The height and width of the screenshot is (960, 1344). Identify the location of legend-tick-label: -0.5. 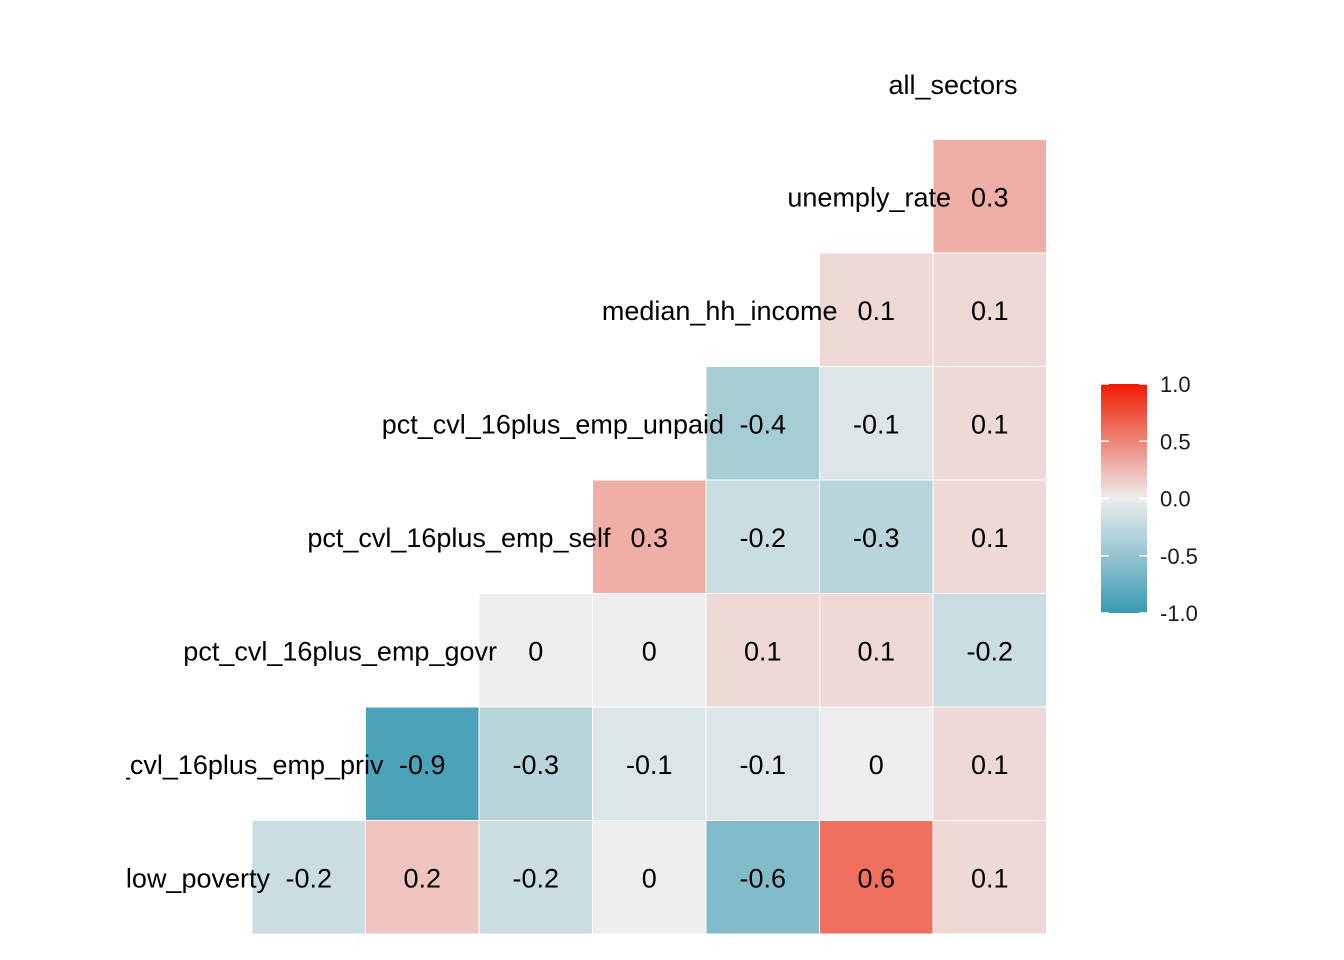
(1179, 556).